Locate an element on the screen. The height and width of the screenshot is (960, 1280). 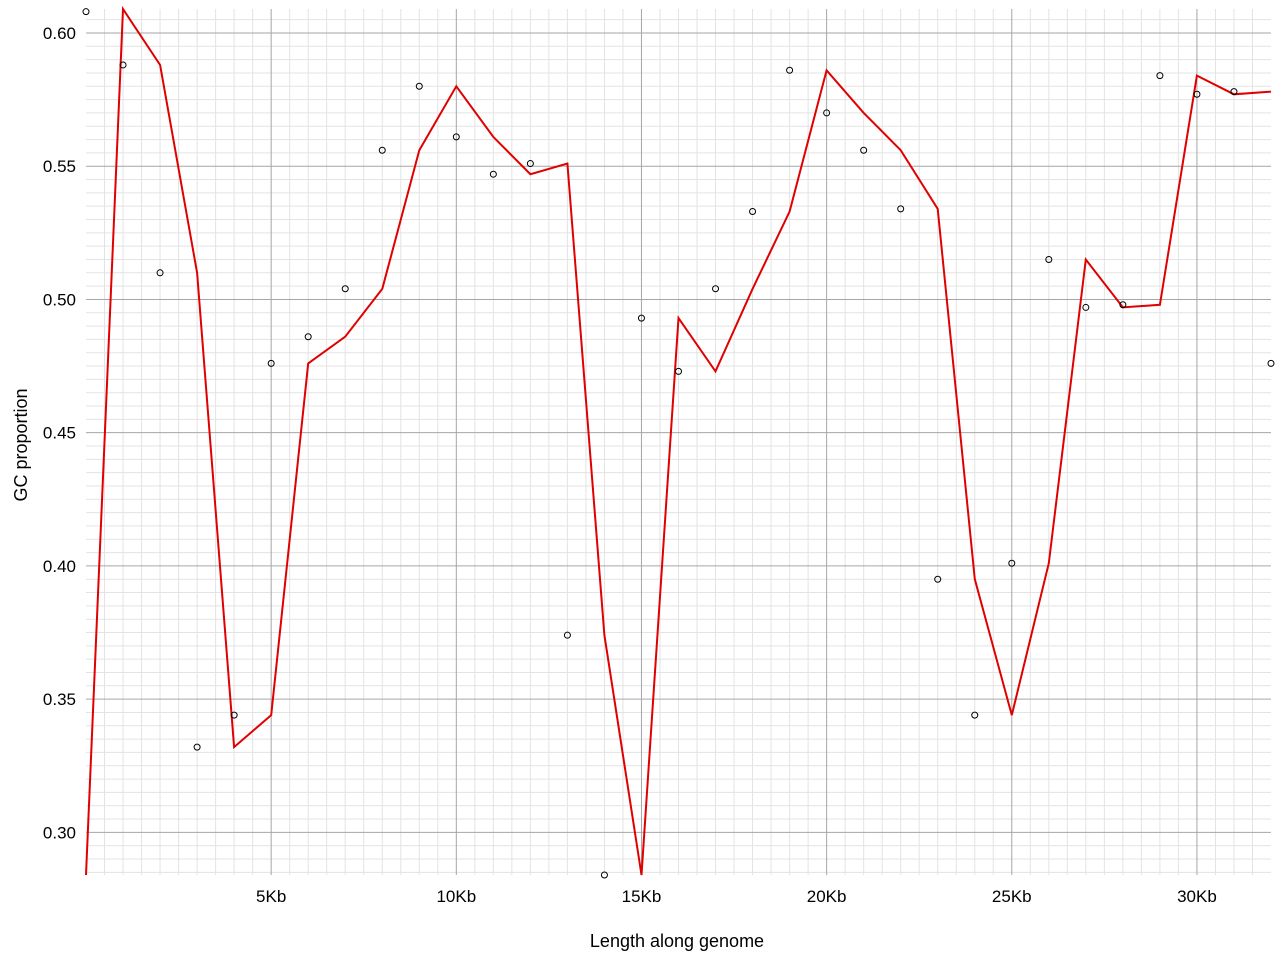
x-tick-label: 25Kb is located at coordinates (1012, 896).